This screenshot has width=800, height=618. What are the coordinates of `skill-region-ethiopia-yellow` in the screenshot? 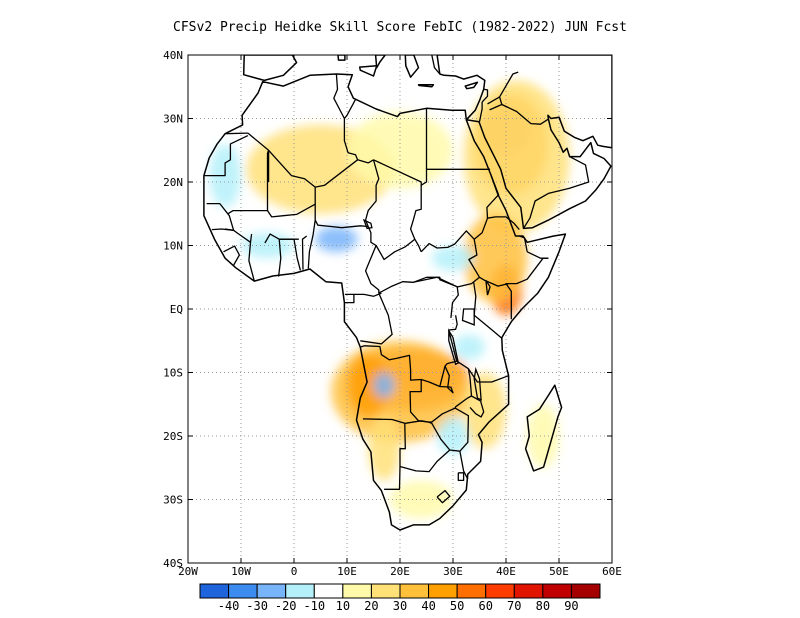 It's located at (495, 258).